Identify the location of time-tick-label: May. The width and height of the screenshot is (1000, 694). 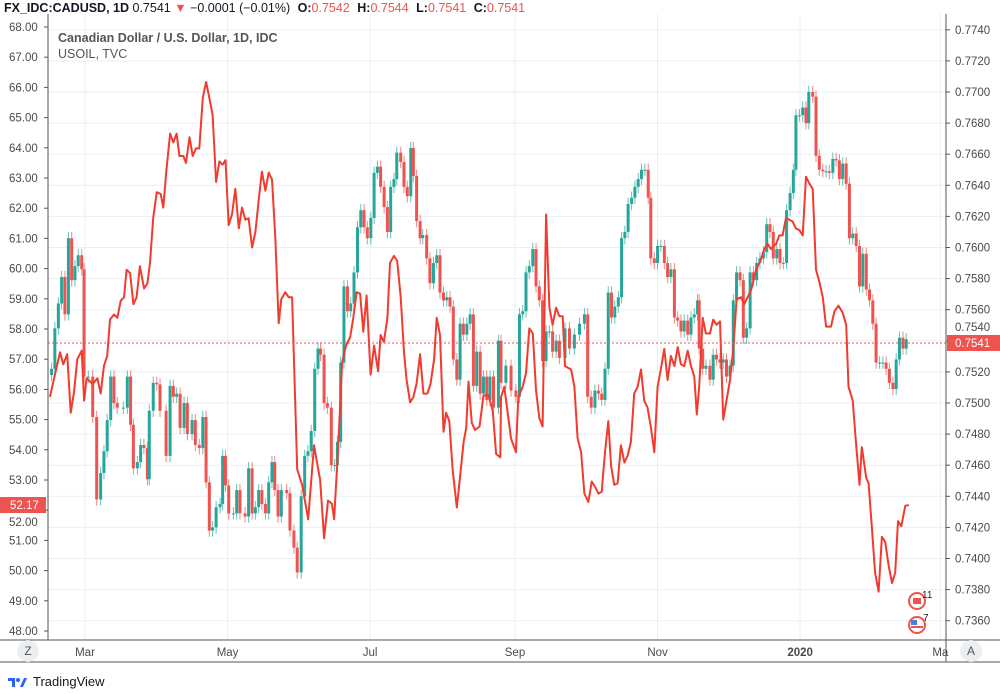
(228, 653).